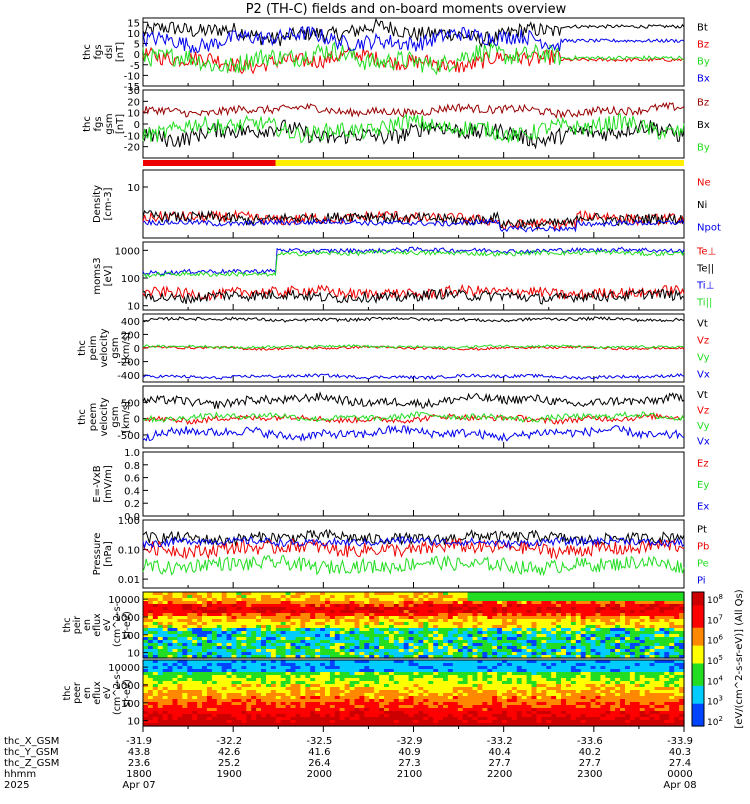 The image size is (750, 804). What do you see at coordinates (130, 322) in the screenshot?
I see `y-tick-label: 400` at bounding box center [130, 322].